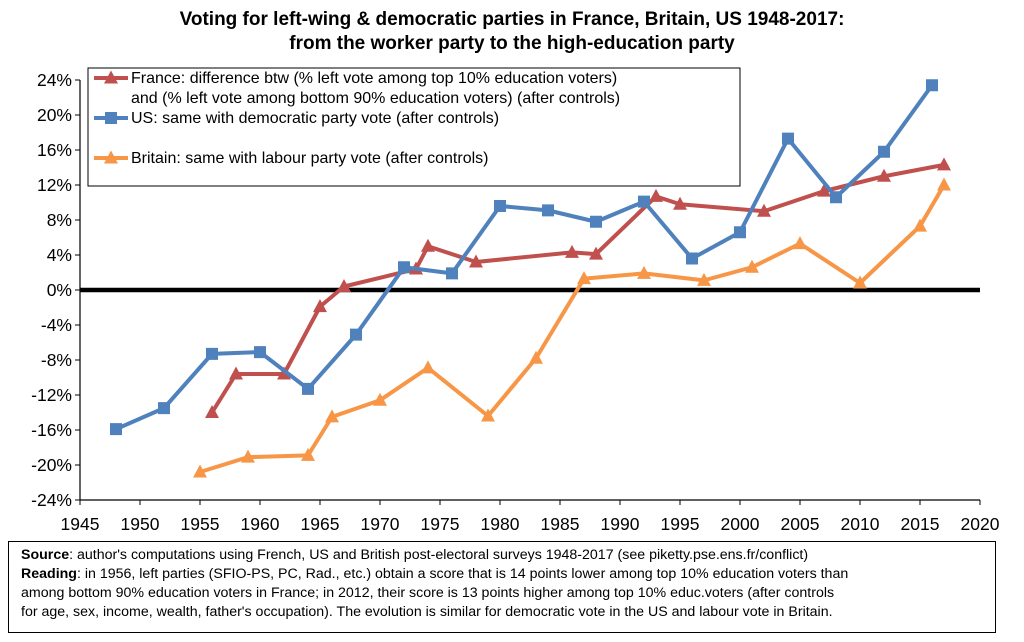 The image size is (1024, 642). What do you see at coordinates (56, 360) in the screenshot?
I see `y-tick-label: -8%` at bounding box center [56, 360].